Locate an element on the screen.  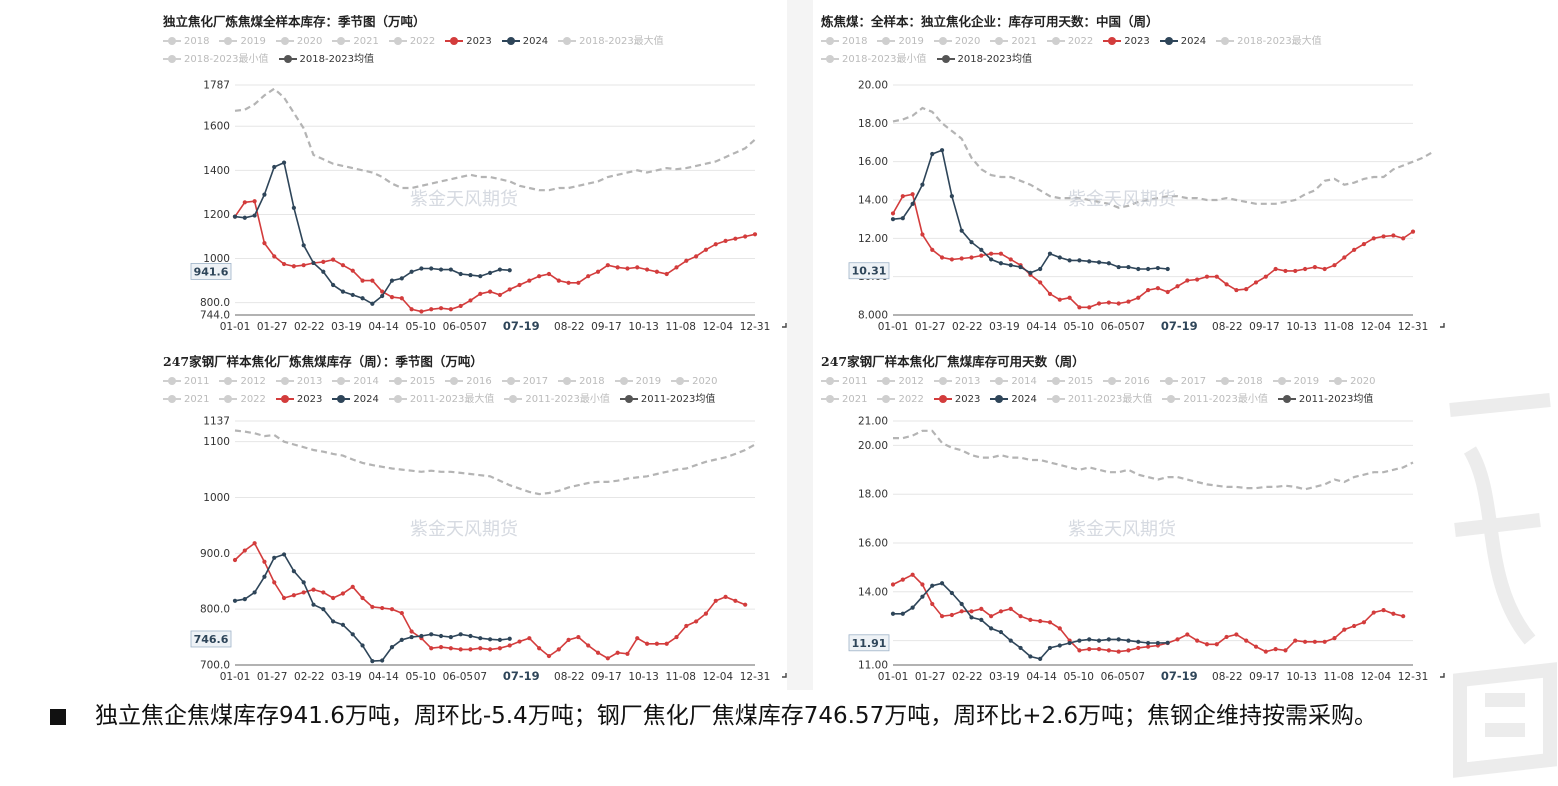
y-tick-label: 1100 is located at coordinates (216, 442).